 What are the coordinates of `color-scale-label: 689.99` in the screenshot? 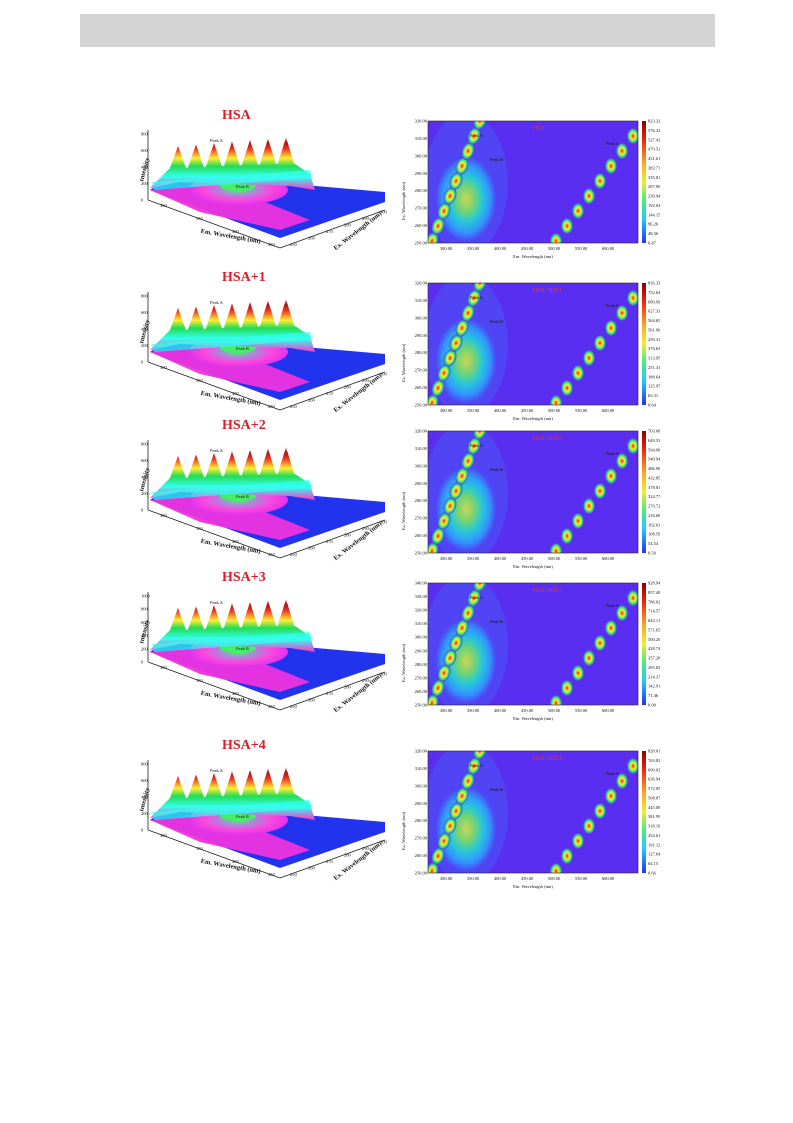 It's located at (654, 301).